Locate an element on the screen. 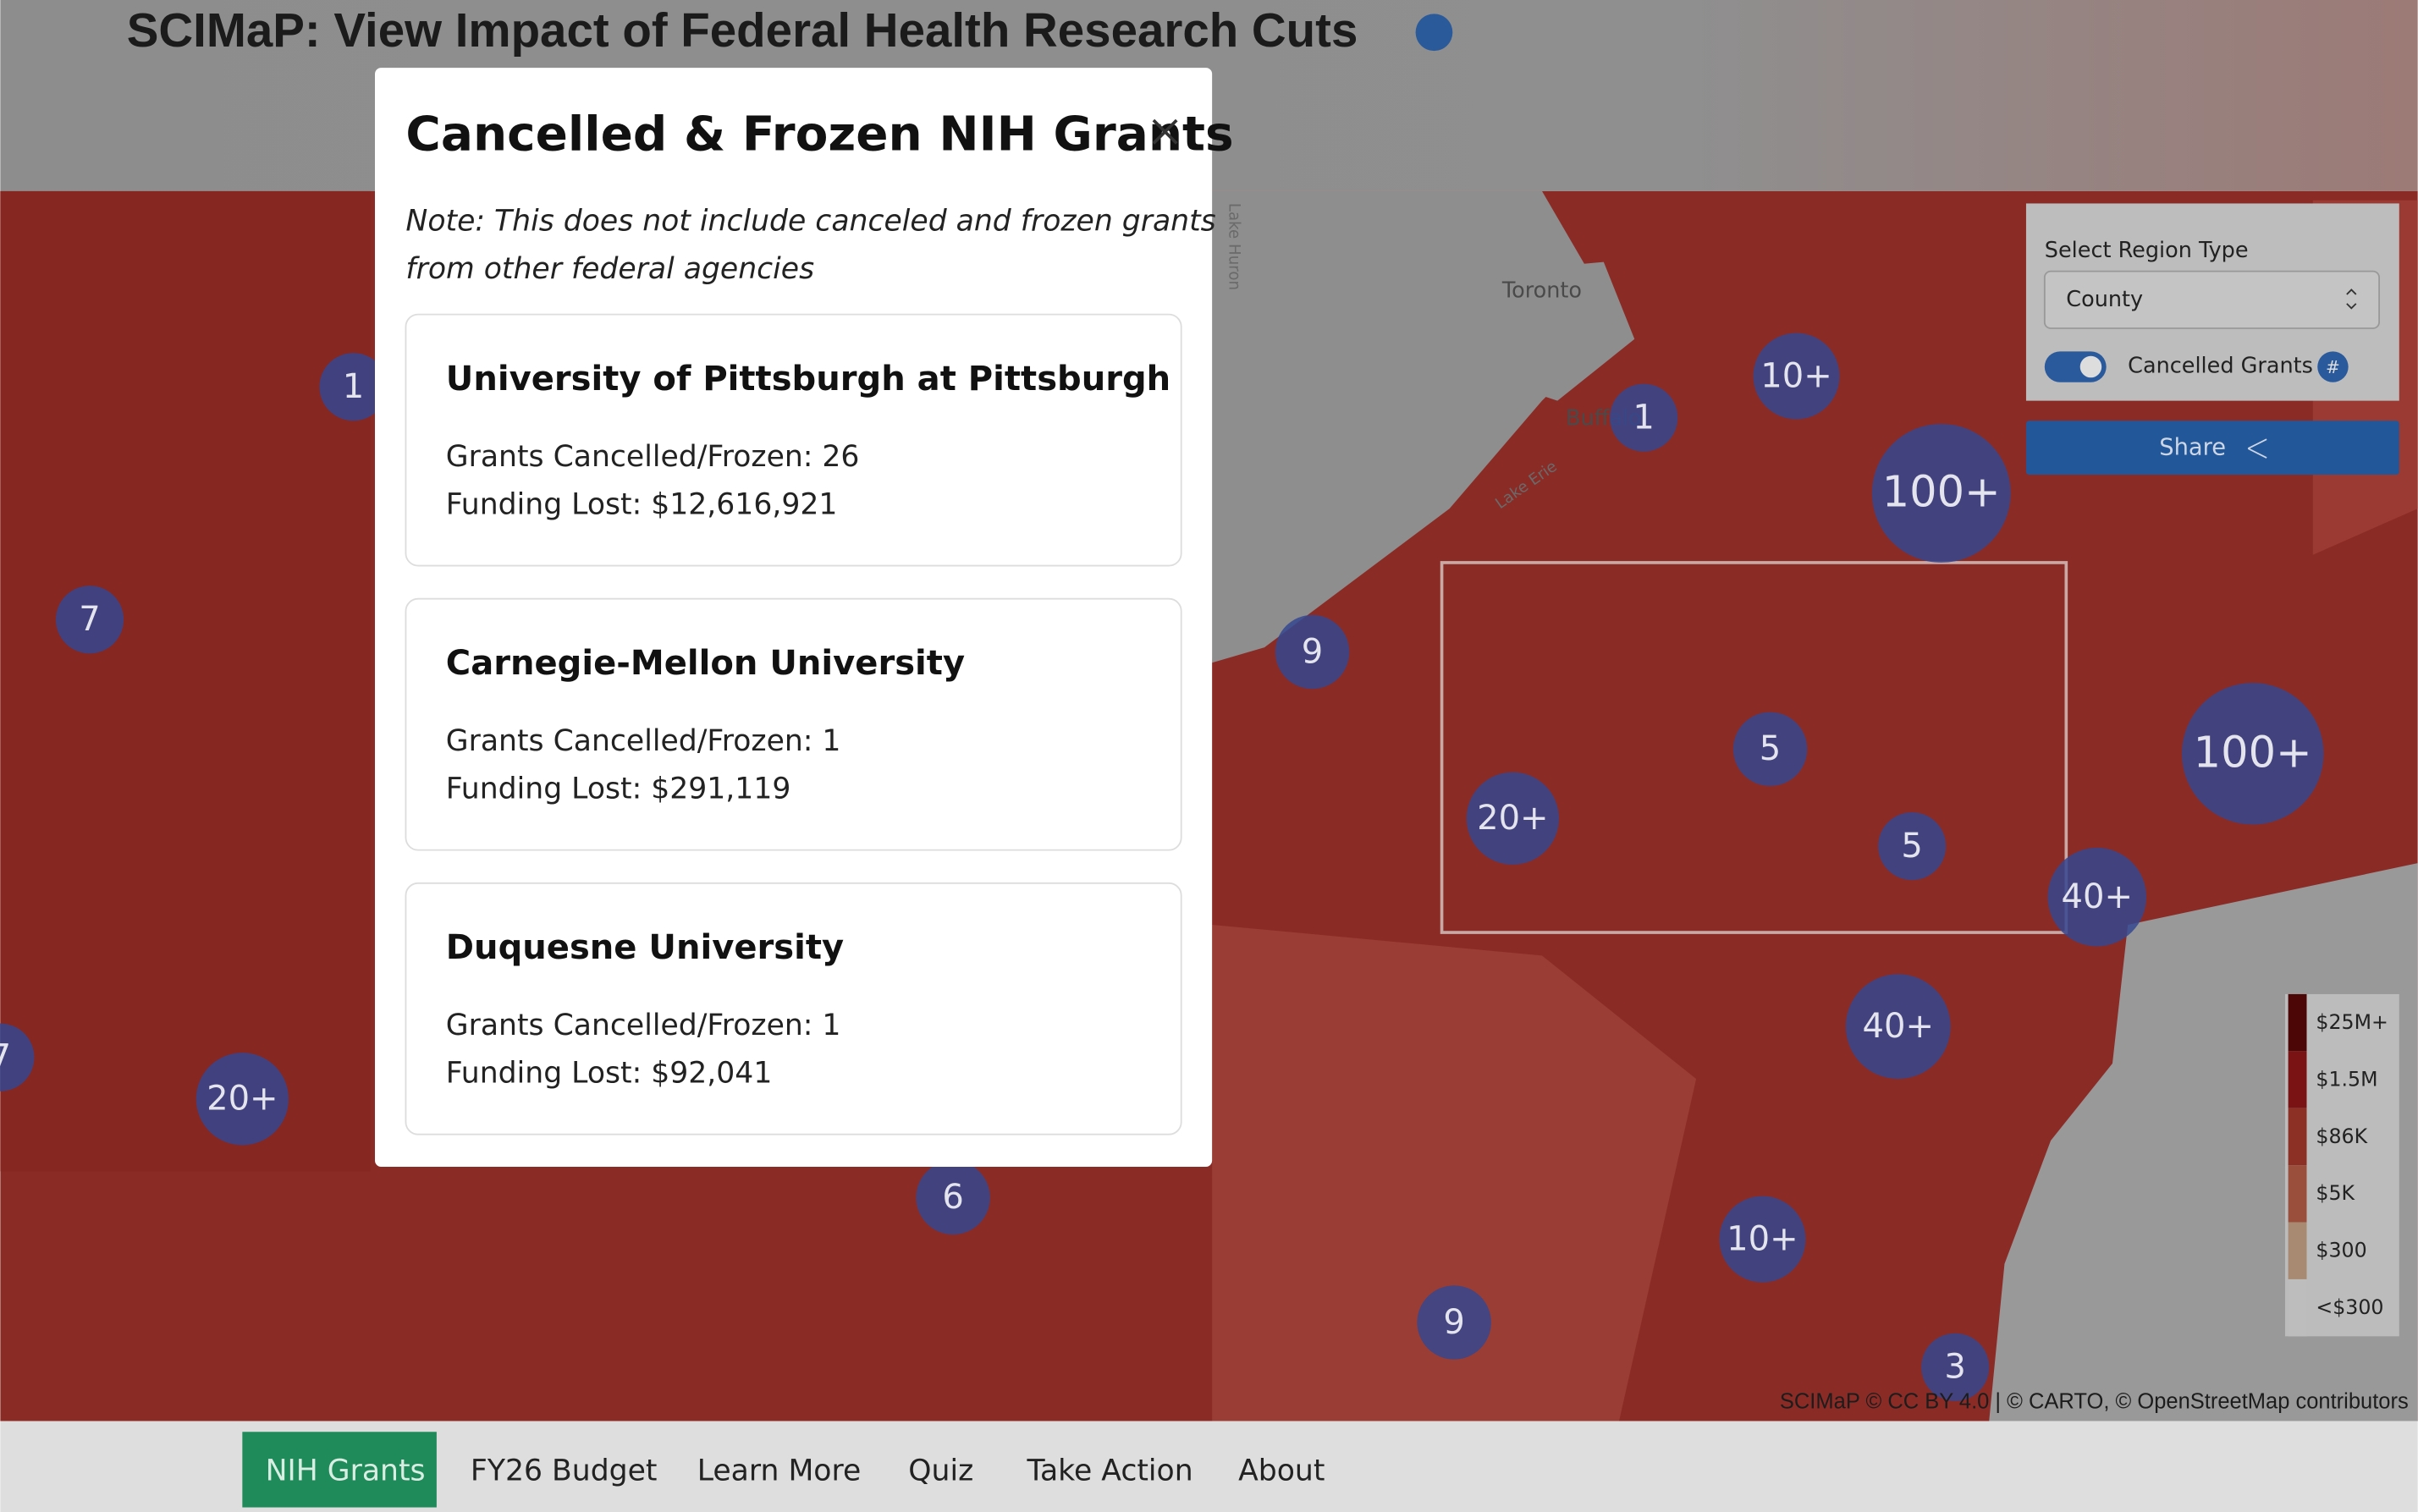 This screenshot has width=2418, height=1512. place-label: Lake Huron is located at coordinates (1234, 247).